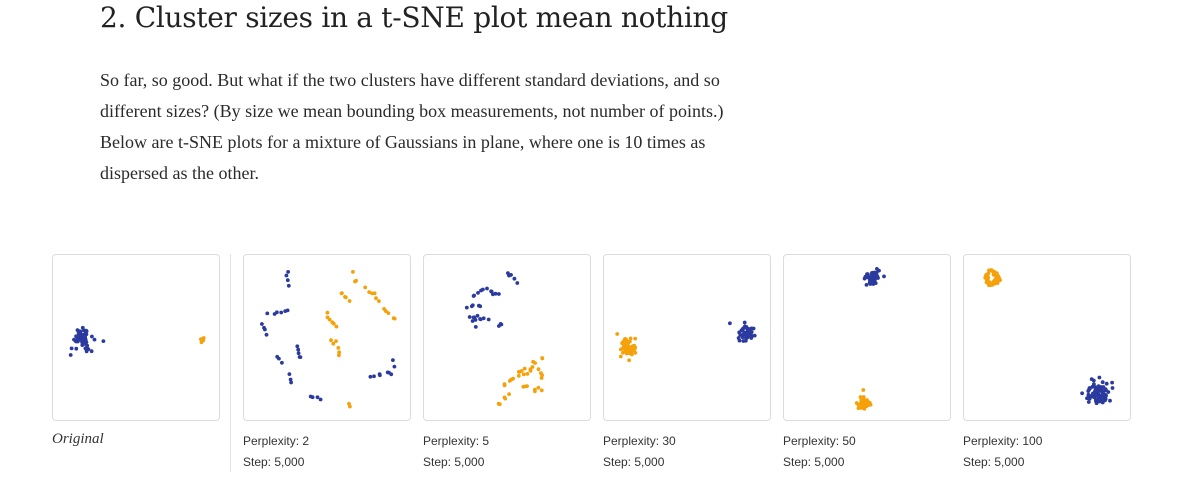 Image resolution: width=1189 pixels, height=481 pixels. What do you see at coordinates (639, 452) in the screenshot?
I see `run-caption-perplexity-30: Perplexity: 30 Step: 5,000` at bounding box center [639, 452].